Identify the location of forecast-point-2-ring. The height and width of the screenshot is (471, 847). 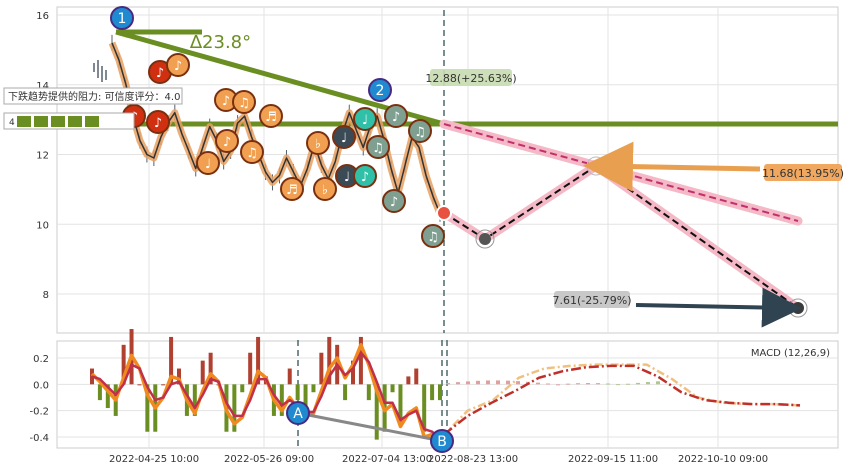
(485, 239).